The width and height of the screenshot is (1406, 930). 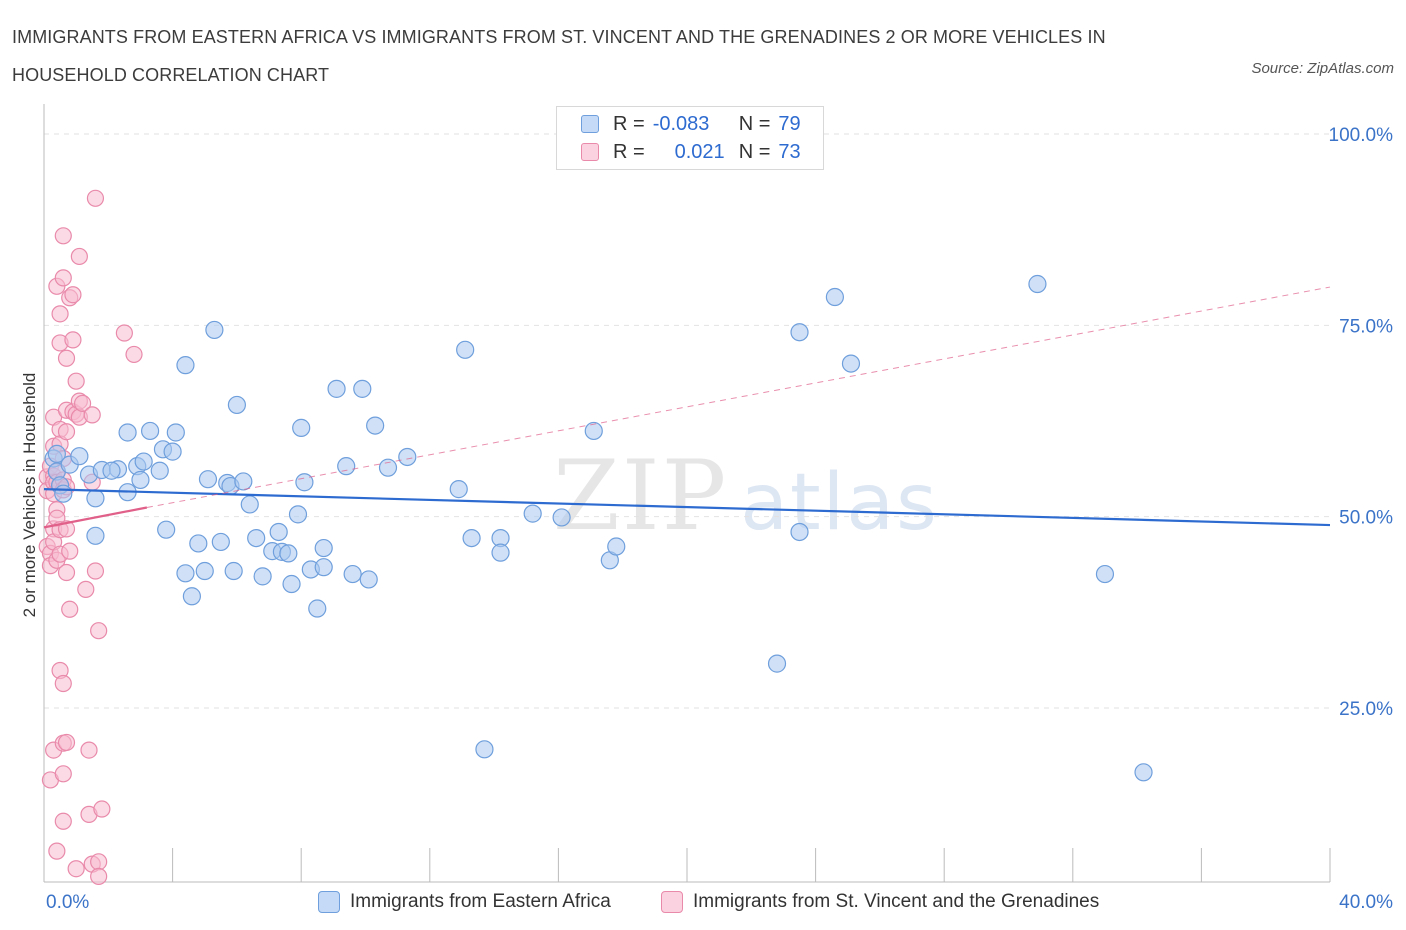 I want to click on legend-n-label: N =, so click(x=754, y=151).